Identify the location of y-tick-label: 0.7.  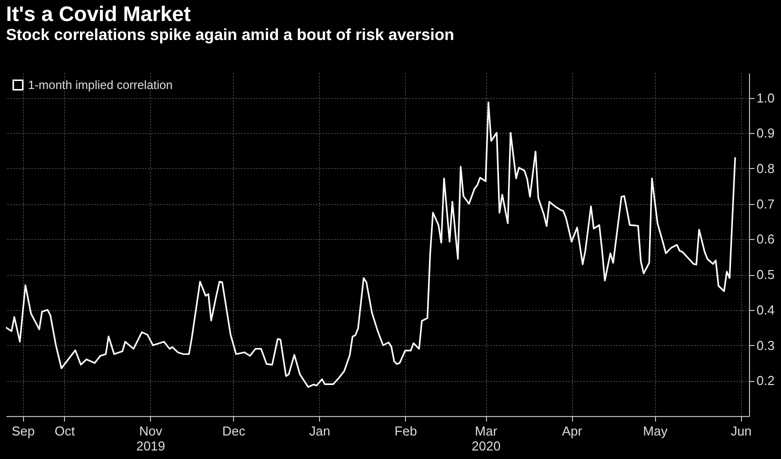
(765, 204).